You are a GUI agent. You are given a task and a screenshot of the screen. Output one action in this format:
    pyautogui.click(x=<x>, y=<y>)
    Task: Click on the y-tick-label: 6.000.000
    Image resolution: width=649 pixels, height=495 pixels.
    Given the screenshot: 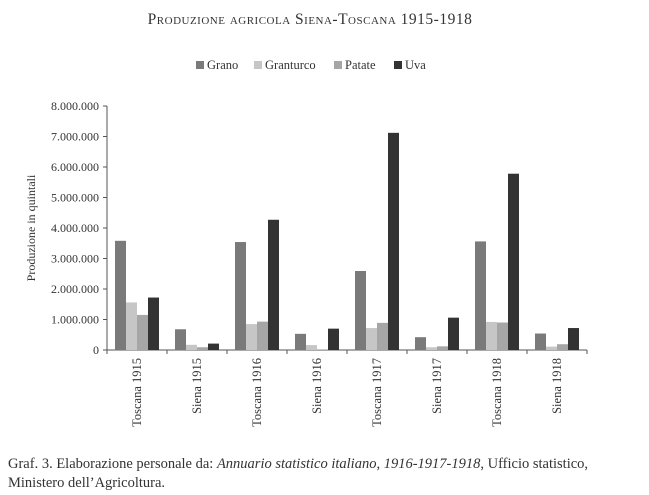 What is the action you would take?
    pyautogui.click(x=75, y=167)
    